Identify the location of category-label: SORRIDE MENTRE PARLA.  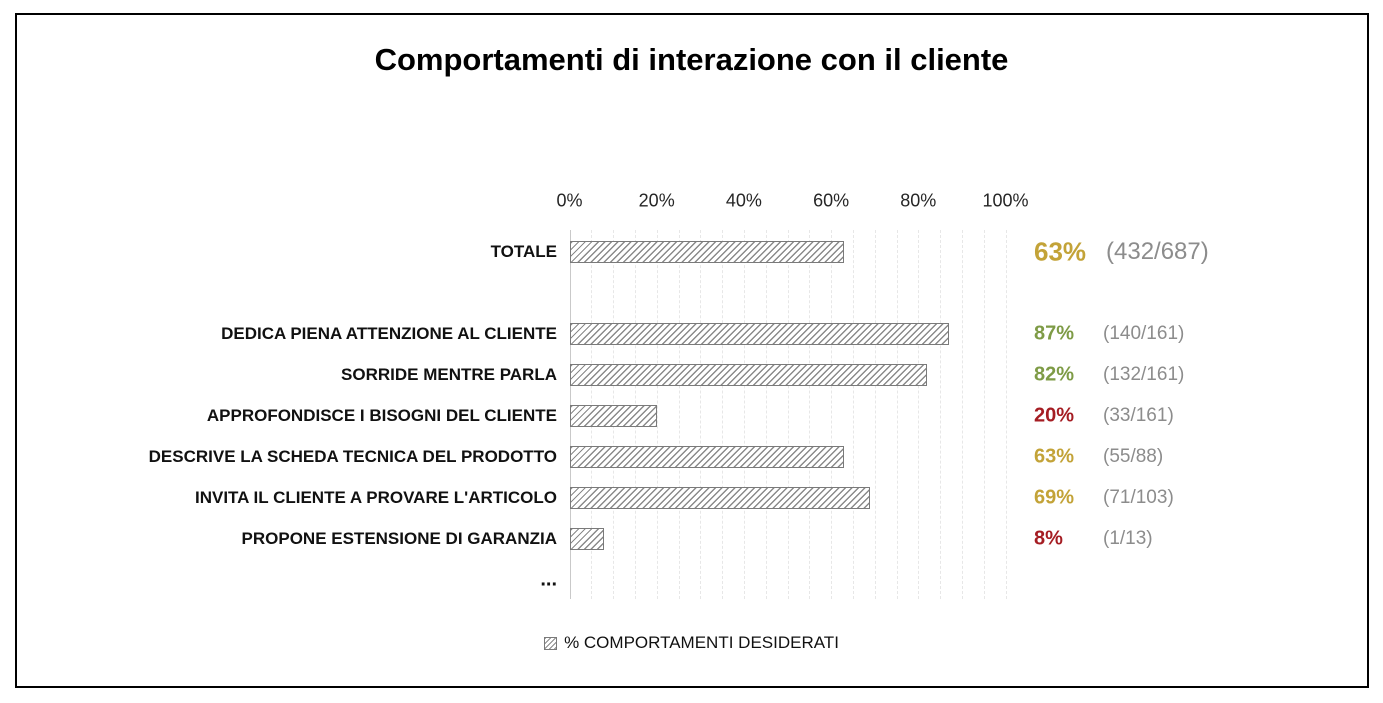
(449, 374).